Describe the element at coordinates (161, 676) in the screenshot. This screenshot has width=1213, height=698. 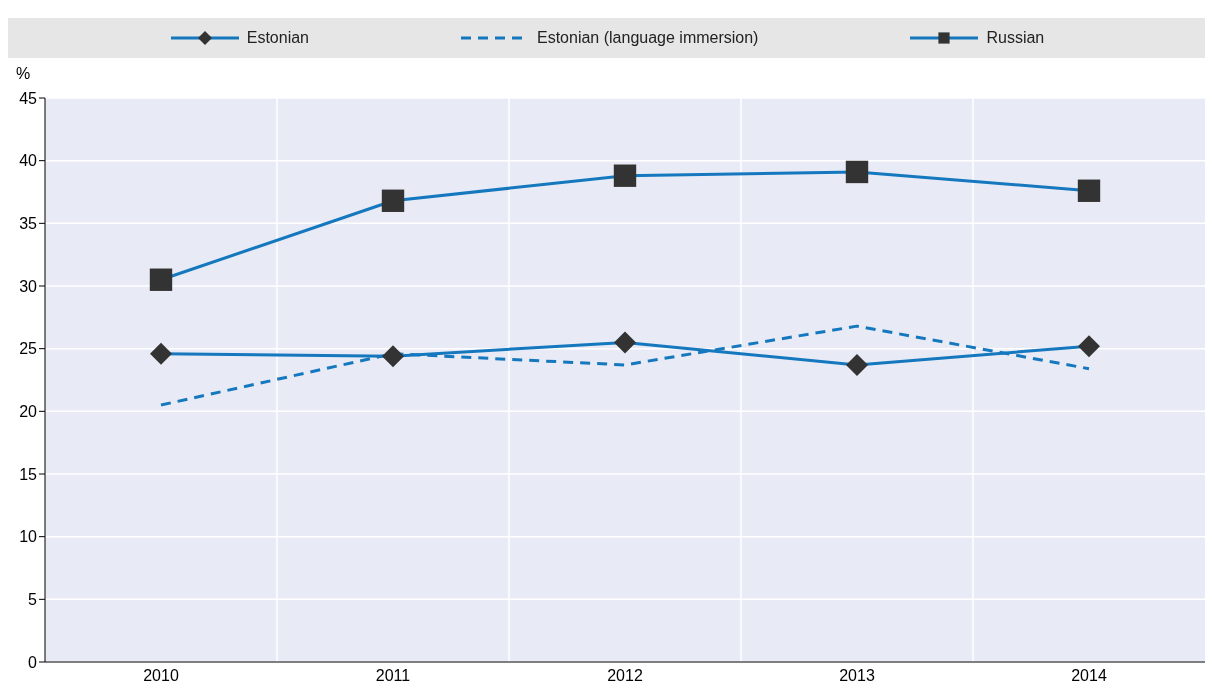
I see `x-tick-label: 2010` at that location.